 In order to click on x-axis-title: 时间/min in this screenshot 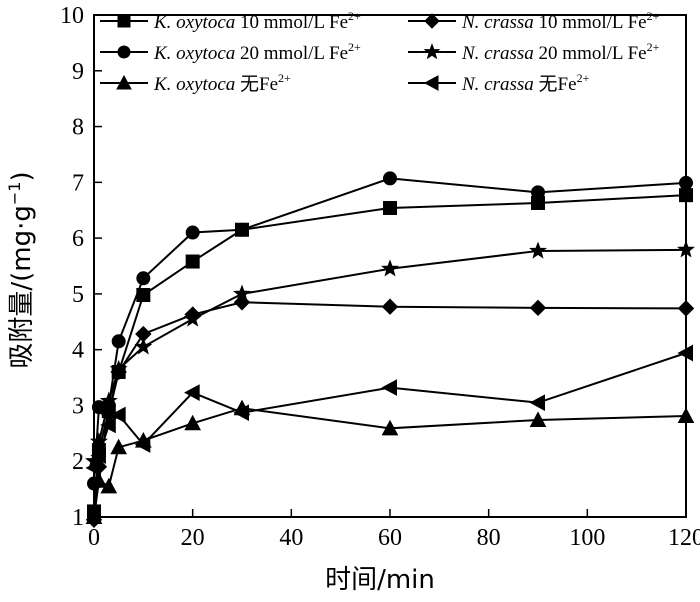, I will do `click(380, 580)`.